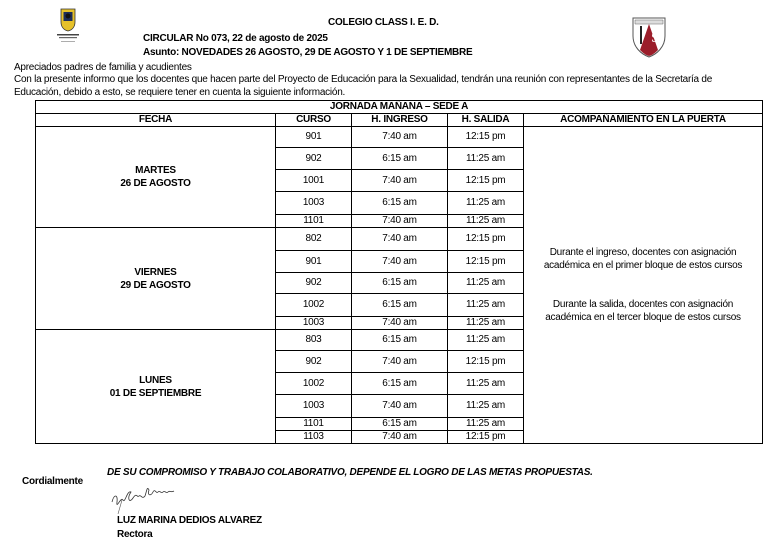  What do you see at coordinates (313, 239) in the screenshot?
I see `course-cell: 802` at bounding box center [313, 239].